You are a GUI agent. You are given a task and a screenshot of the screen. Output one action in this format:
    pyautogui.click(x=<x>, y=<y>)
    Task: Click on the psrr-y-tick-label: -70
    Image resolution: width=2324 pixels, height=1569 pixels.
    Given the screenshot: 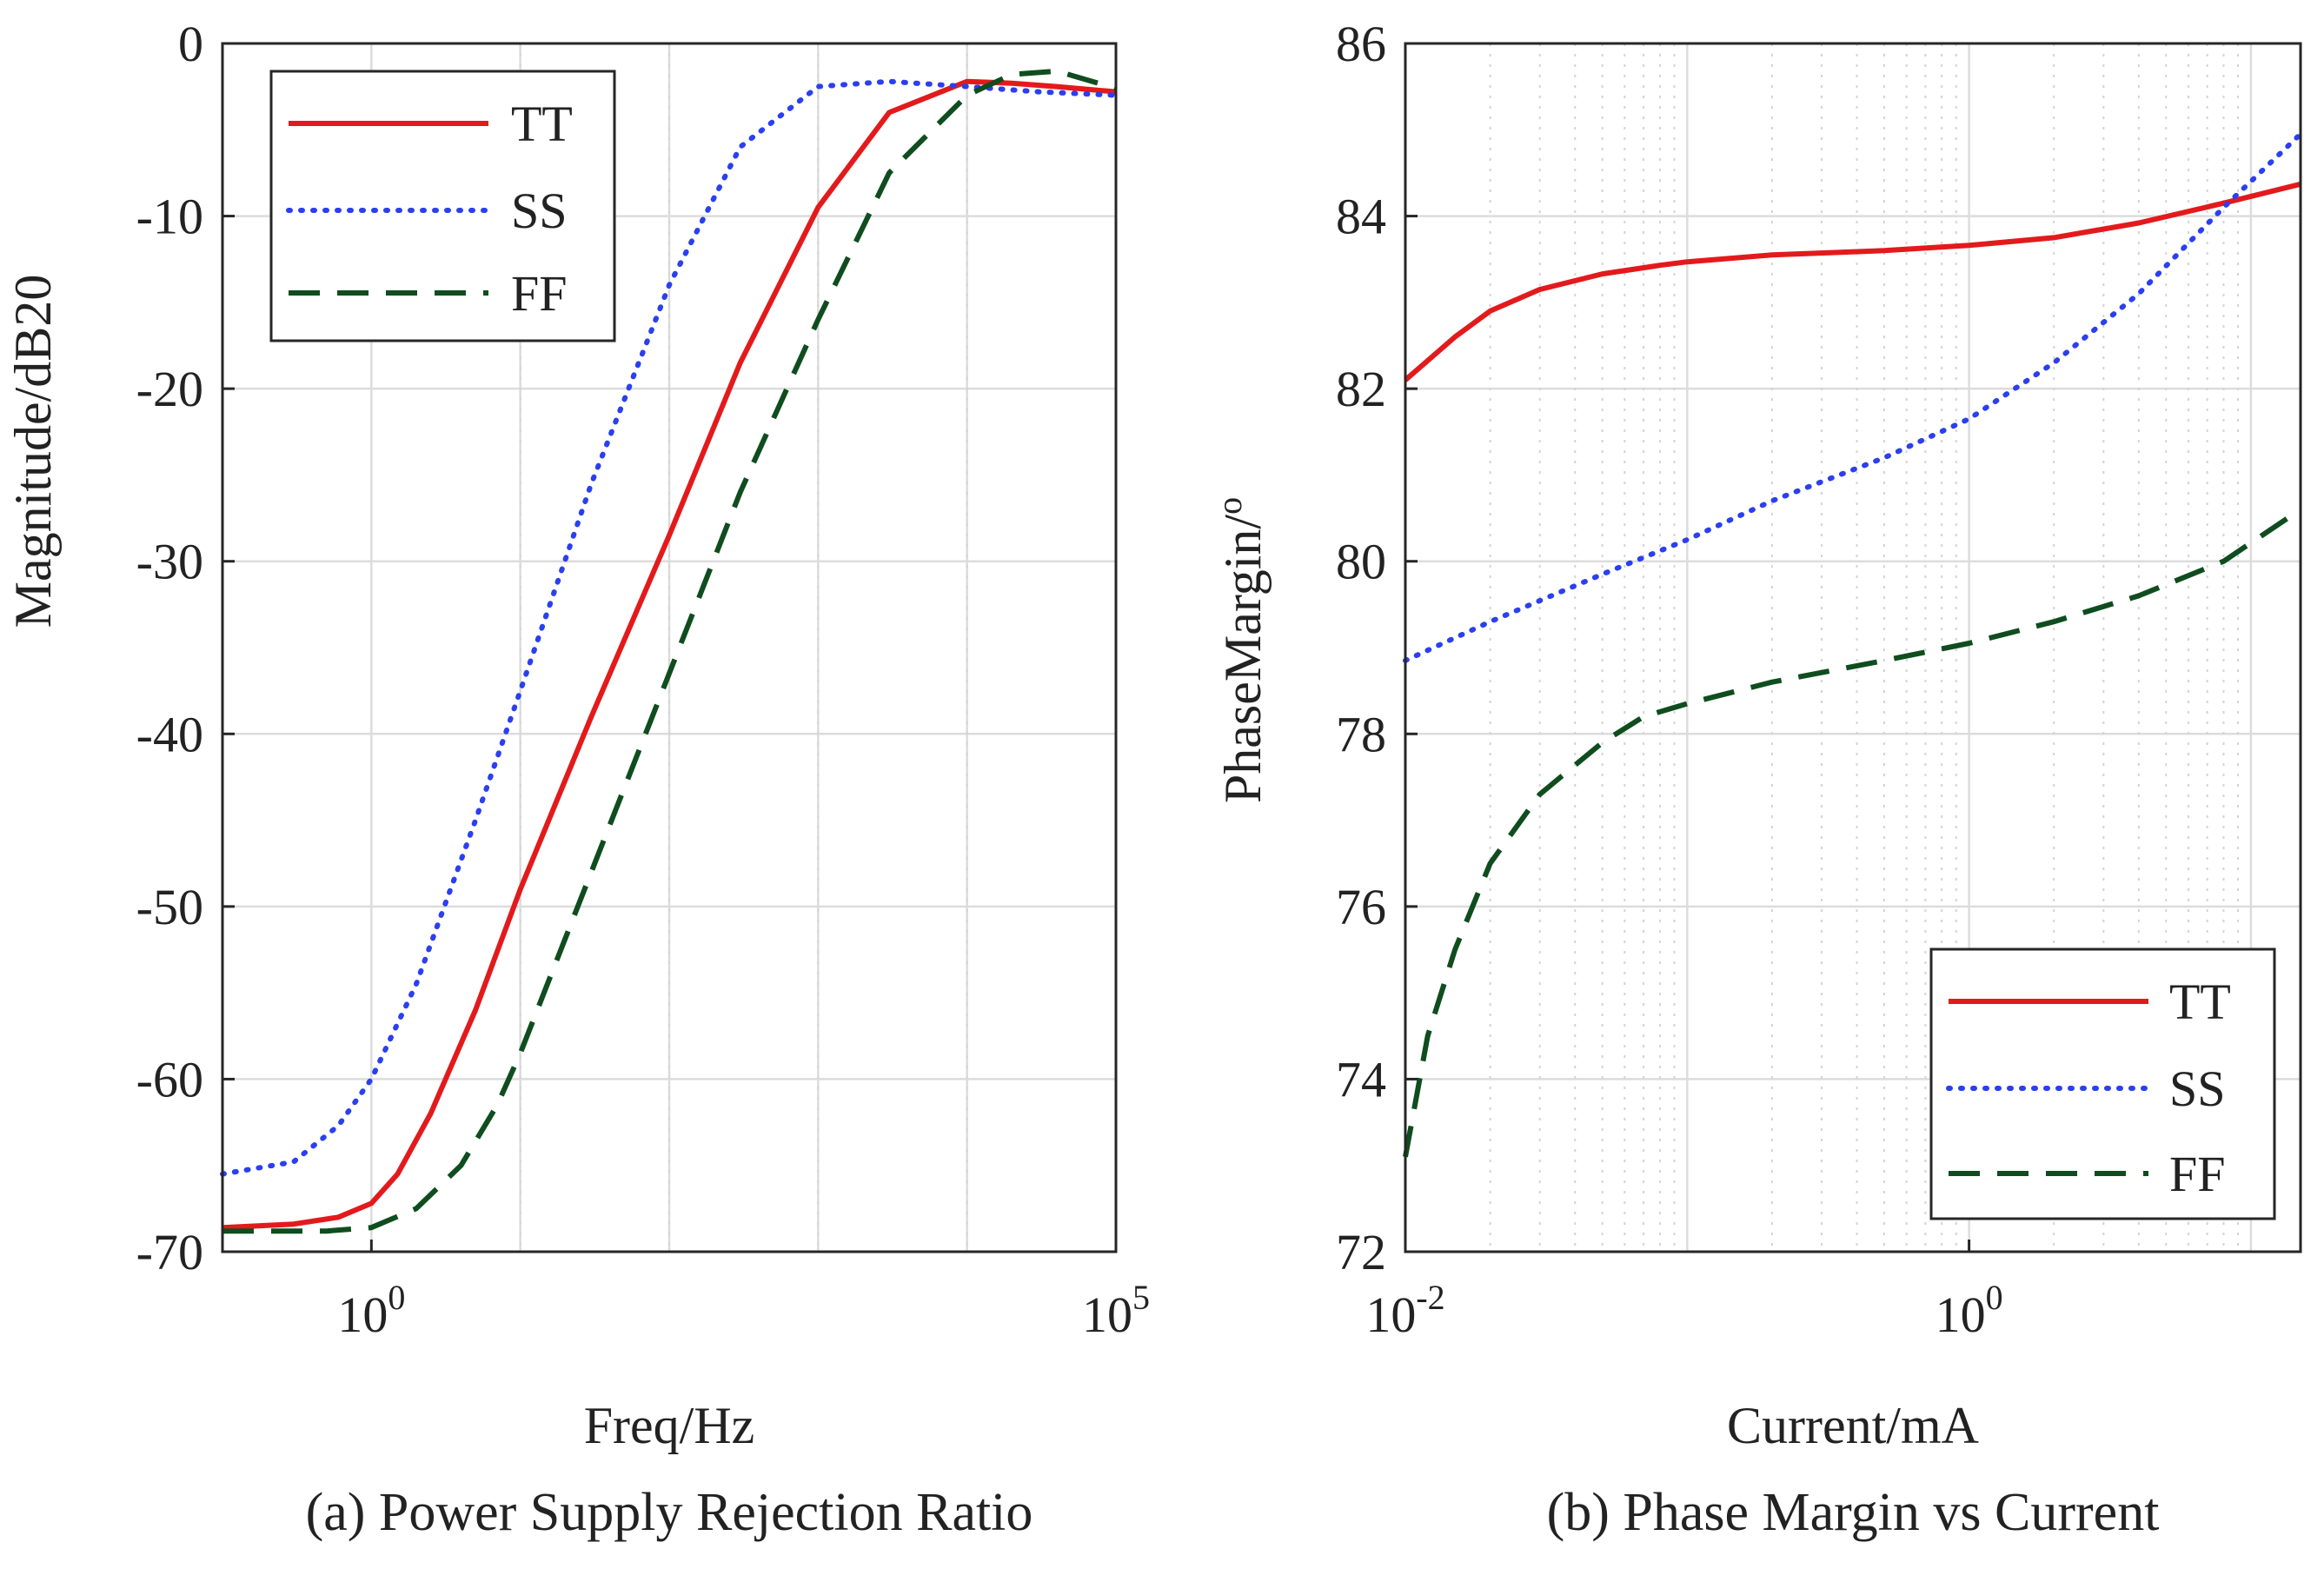 What is the action you would take?
    pyautogui.click(x=170, y=1252)
    